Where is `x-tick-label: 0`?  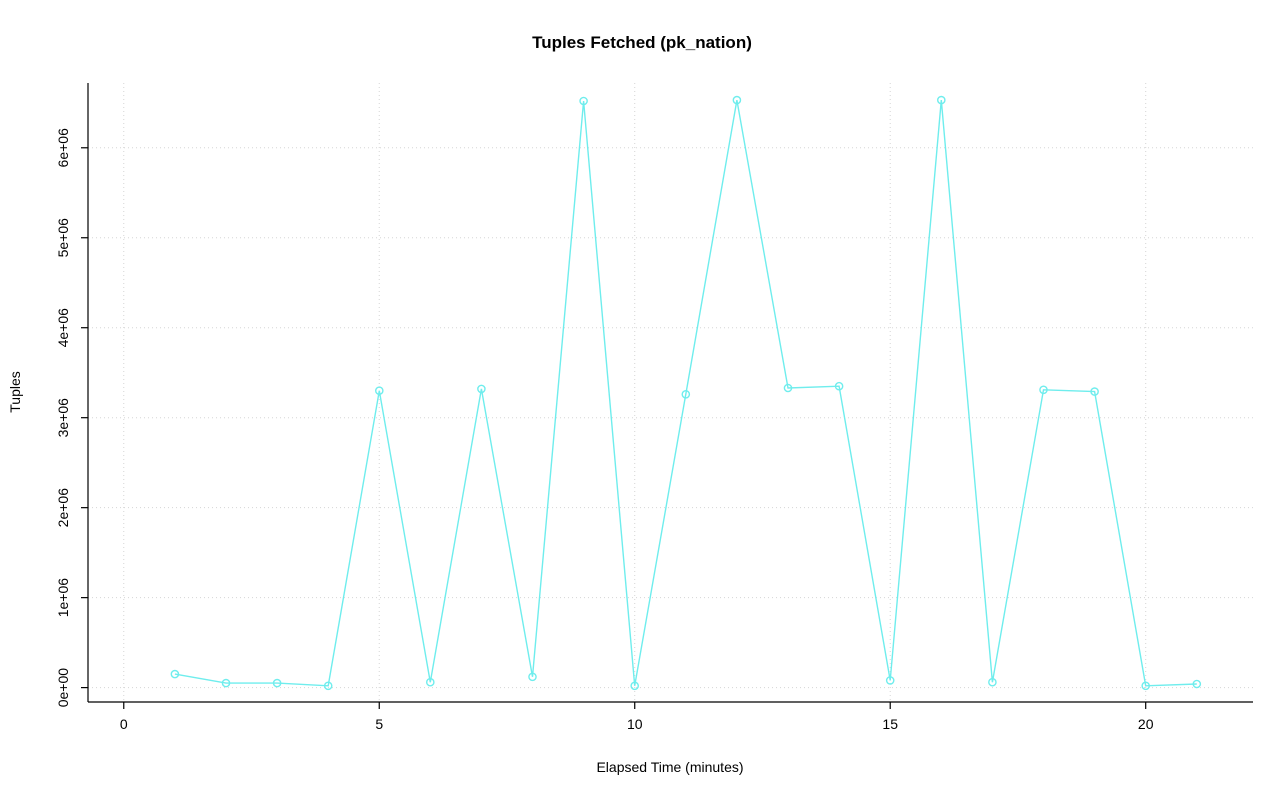 x-tick-label: 0 is located at coordinates (124, 724).